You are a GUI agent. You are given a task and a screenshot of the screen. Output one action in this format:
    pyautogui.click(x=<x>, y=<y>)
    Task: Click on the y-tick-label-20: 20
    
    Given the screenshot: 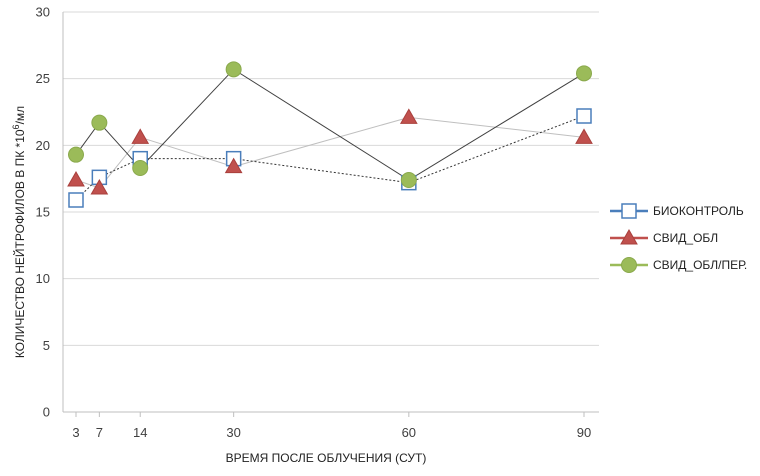 What is the action you would take?
    pyautogui.click(x=43, y=145)
    